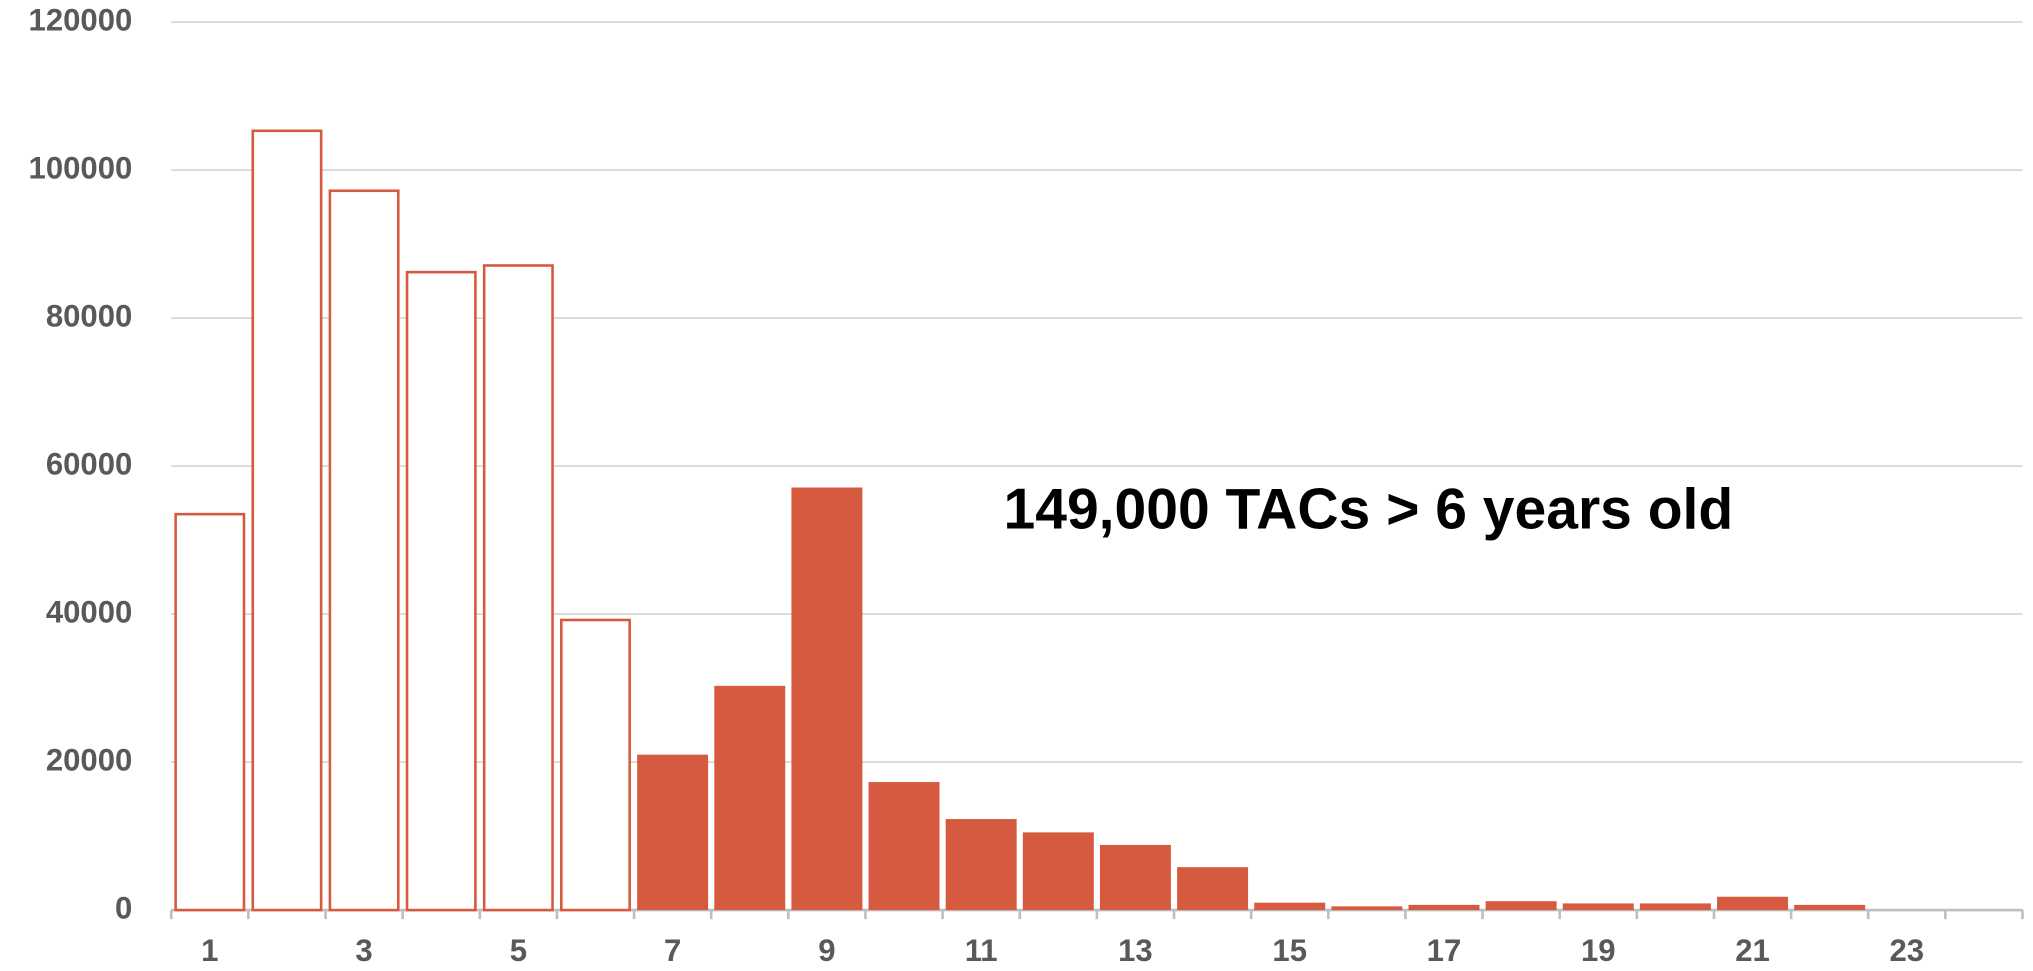  Describe the element at coordinates (363, 950) in the screenshot. I see `x-tick-label: 3` at that location.